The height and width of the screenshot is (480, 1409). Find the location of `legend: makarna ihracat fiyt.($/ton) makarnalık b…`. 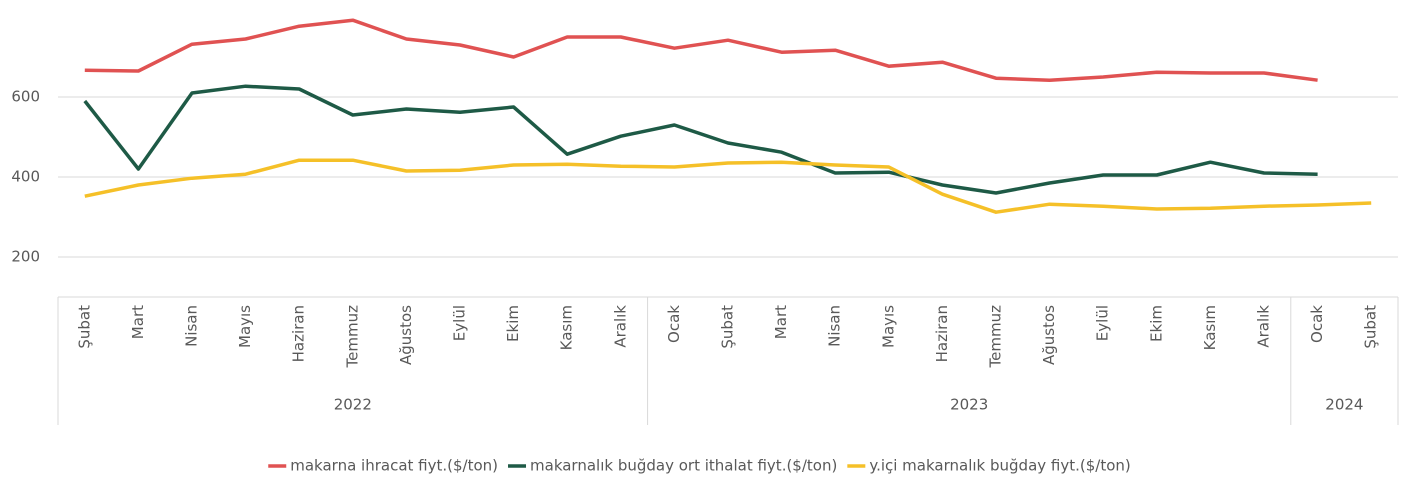

legend: makarna ihracat fiyt.($/ton) makarnalık b… is located at coordinates (699, 466).